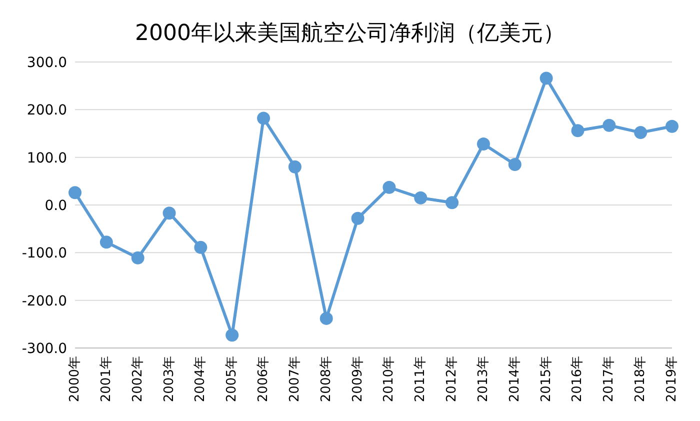 The height and width of the screenshot is (421, 700). Describe the element at coordinates (640, 379) in the screenshot. I see `x-tick-label: 2018年` at that location.